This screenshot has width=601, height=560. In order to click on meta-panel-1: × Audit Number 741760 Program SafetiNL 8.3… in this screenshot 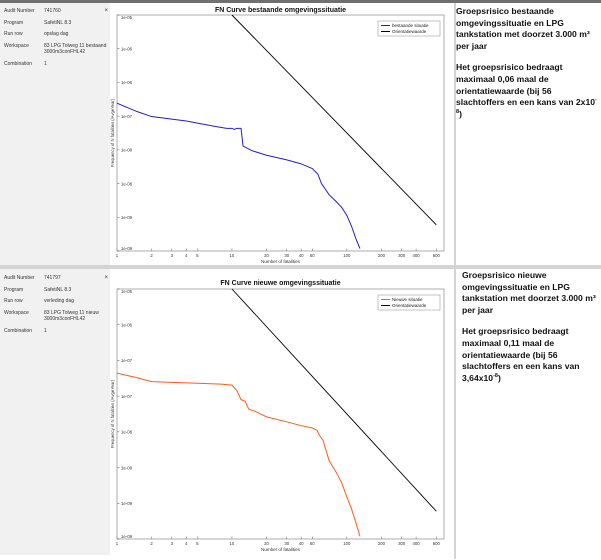, I will do `click(56, 40)`.